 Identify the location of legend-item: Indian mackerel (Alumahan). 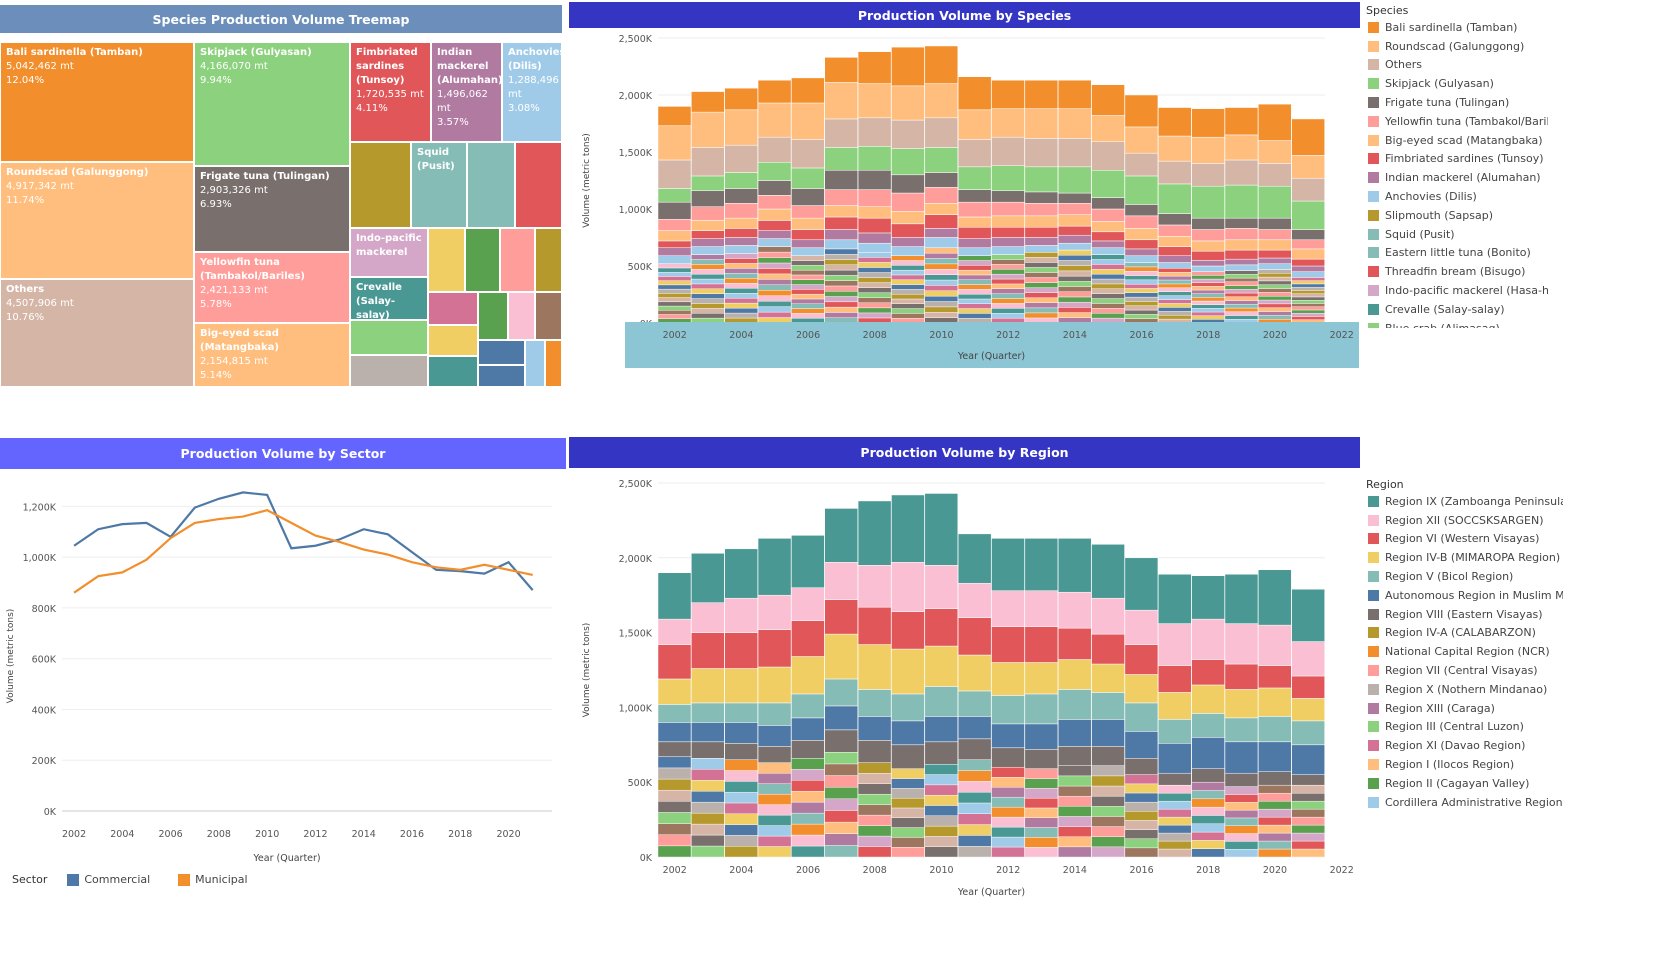
(1458, 177).